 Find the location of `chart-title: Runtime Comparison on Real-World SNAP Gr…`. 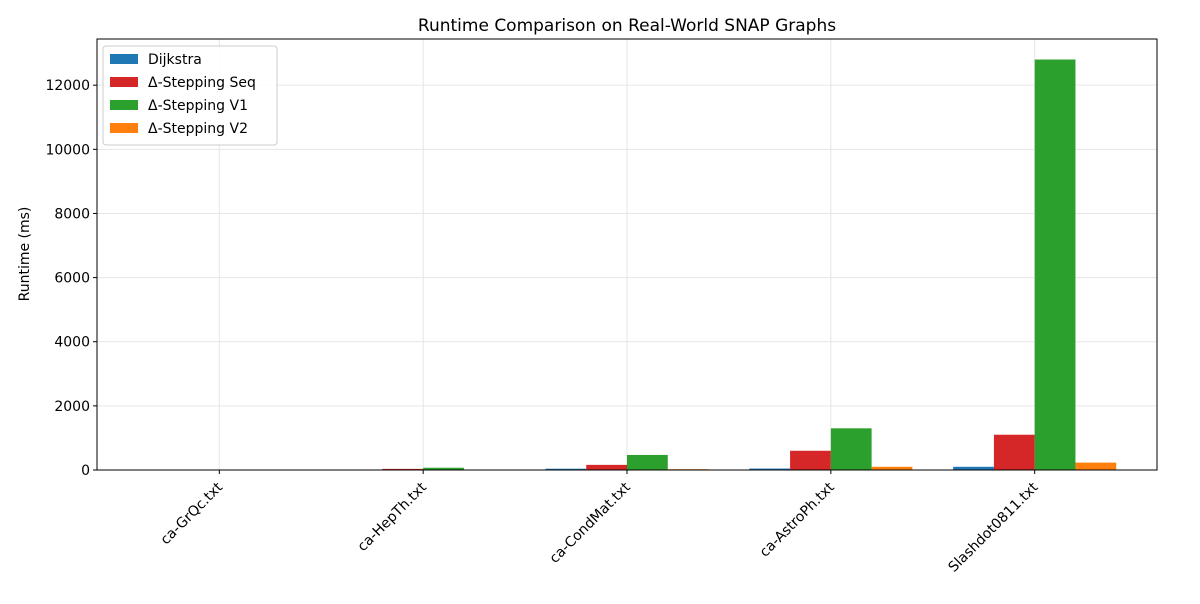

chart-title: Runtime Comparison on Real-World SNAP Gr… is located at coordinates (627, 26).